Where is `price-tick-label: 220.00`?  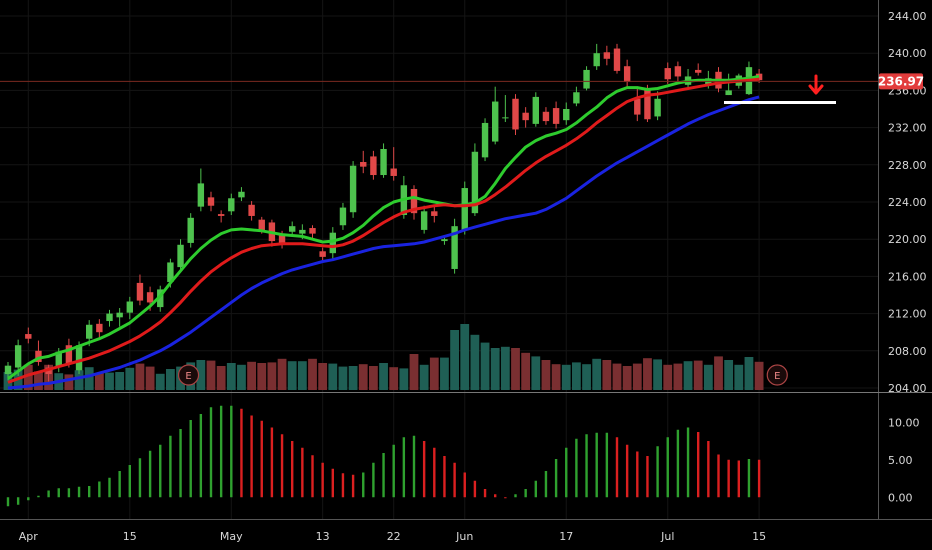
price-tick-label: 220.00 is located at coordinates (907, 239).